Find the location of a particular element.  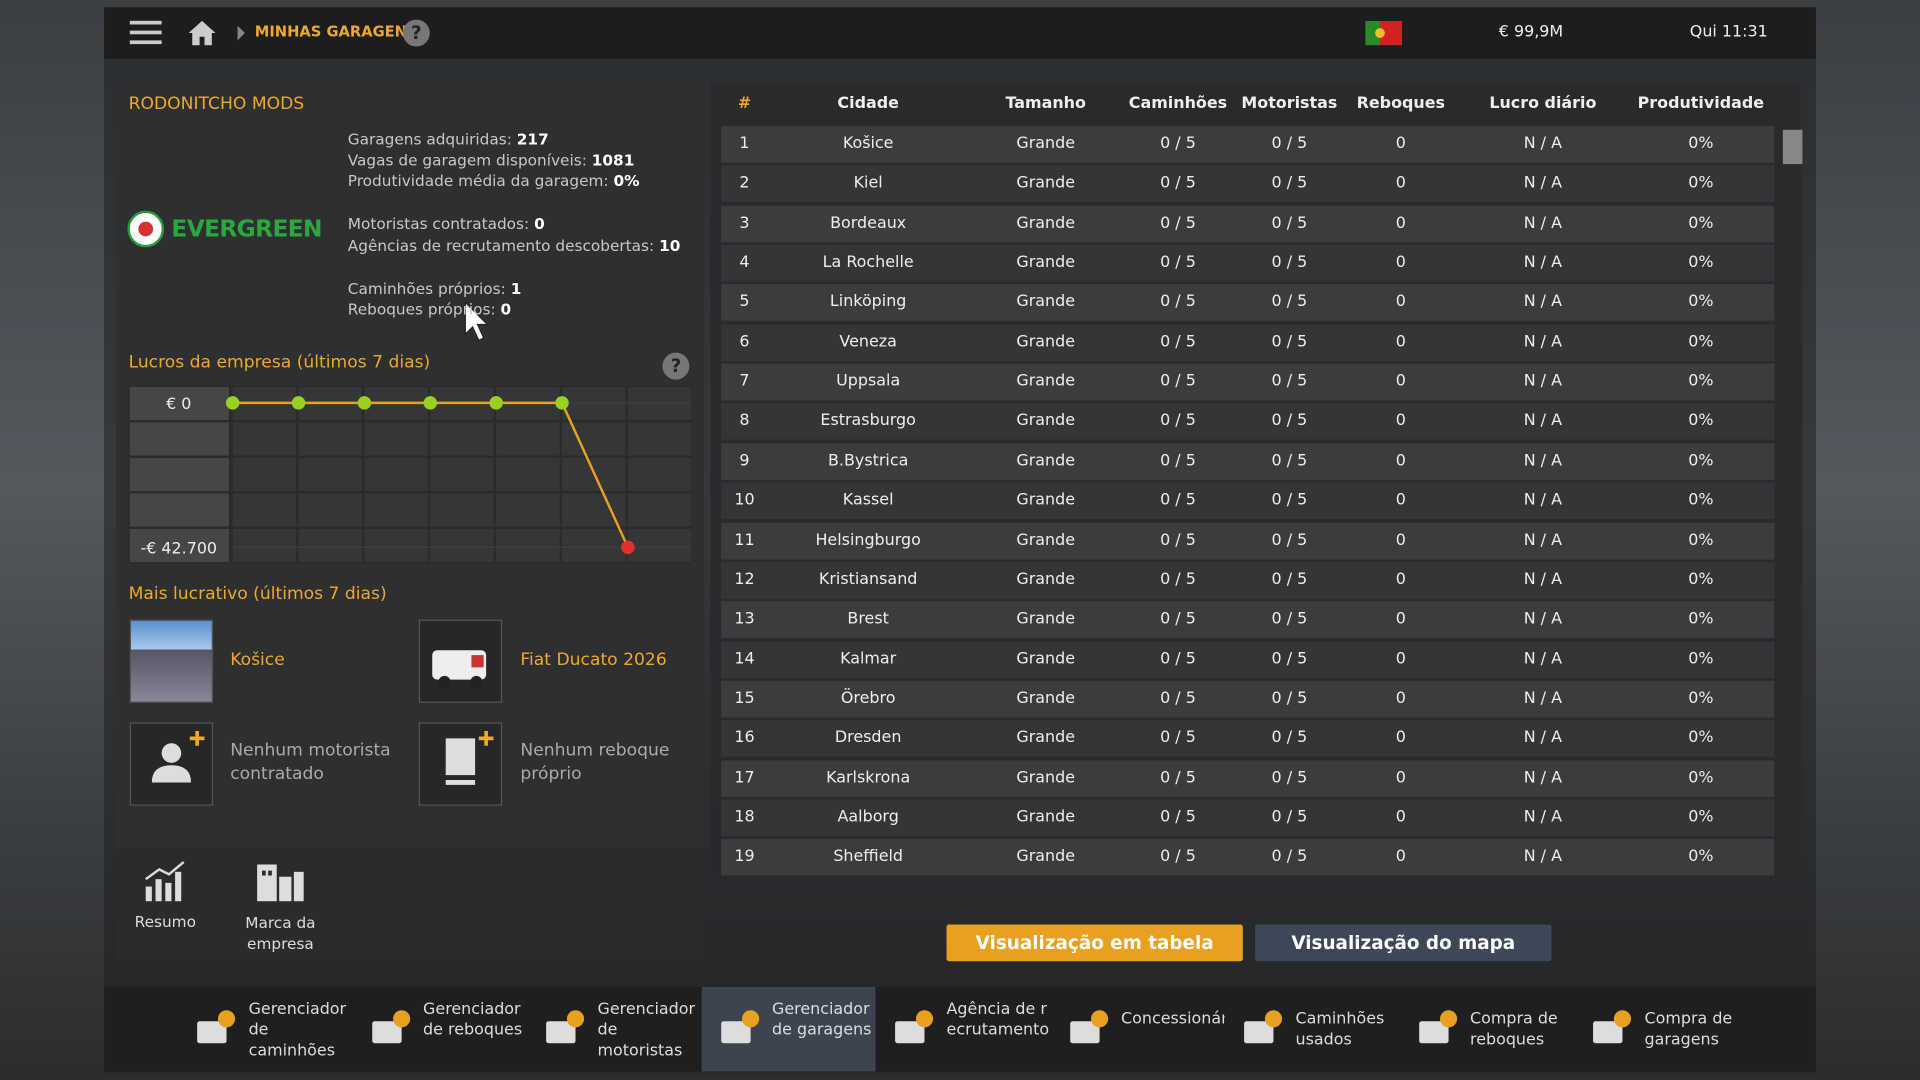

clock: Qui 11:31 is located at coordinates (1728, 32).